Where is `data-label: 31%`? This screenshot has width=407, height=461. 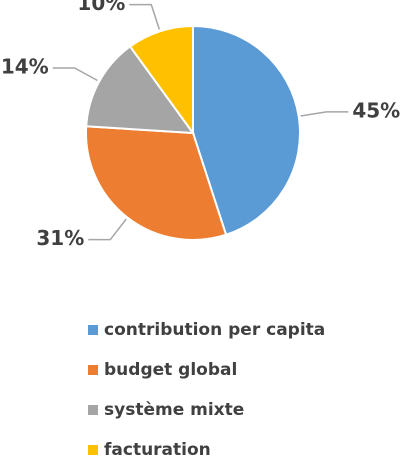 data-label: 31% is located at coordinates (60, 238).